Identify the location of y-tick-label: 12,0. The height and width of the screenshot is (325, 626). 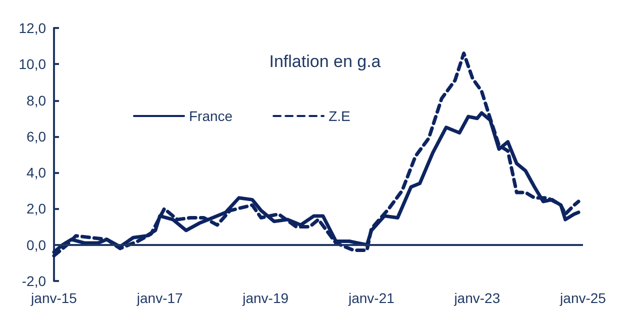
(32, 28).